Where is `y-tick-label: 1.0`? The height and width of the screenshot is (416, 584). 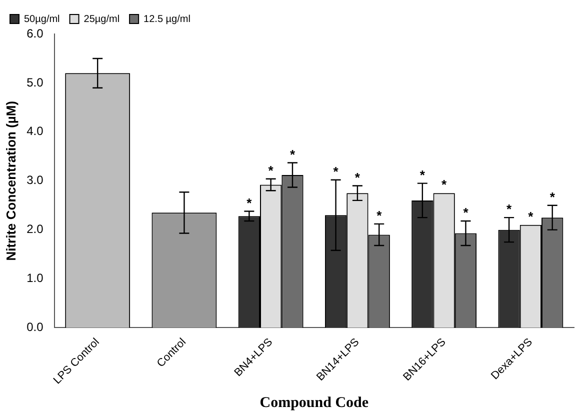
y-tick-label: 1.0 is located at coordinates (35, 278).